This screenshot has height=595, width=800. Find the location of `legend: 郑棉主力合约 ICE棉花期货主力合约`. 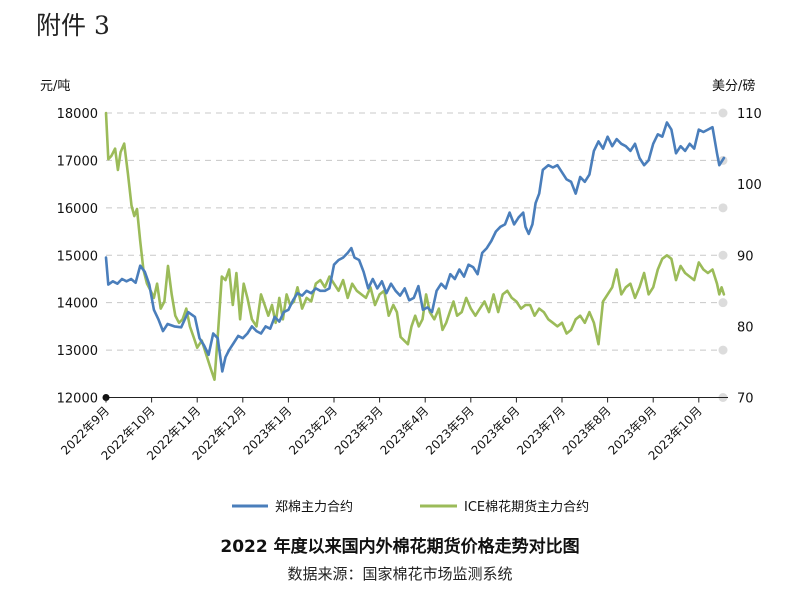

legend: 郑棉主力合约 ICE棉花期货主力合约 is located at coordinates (410, 507).